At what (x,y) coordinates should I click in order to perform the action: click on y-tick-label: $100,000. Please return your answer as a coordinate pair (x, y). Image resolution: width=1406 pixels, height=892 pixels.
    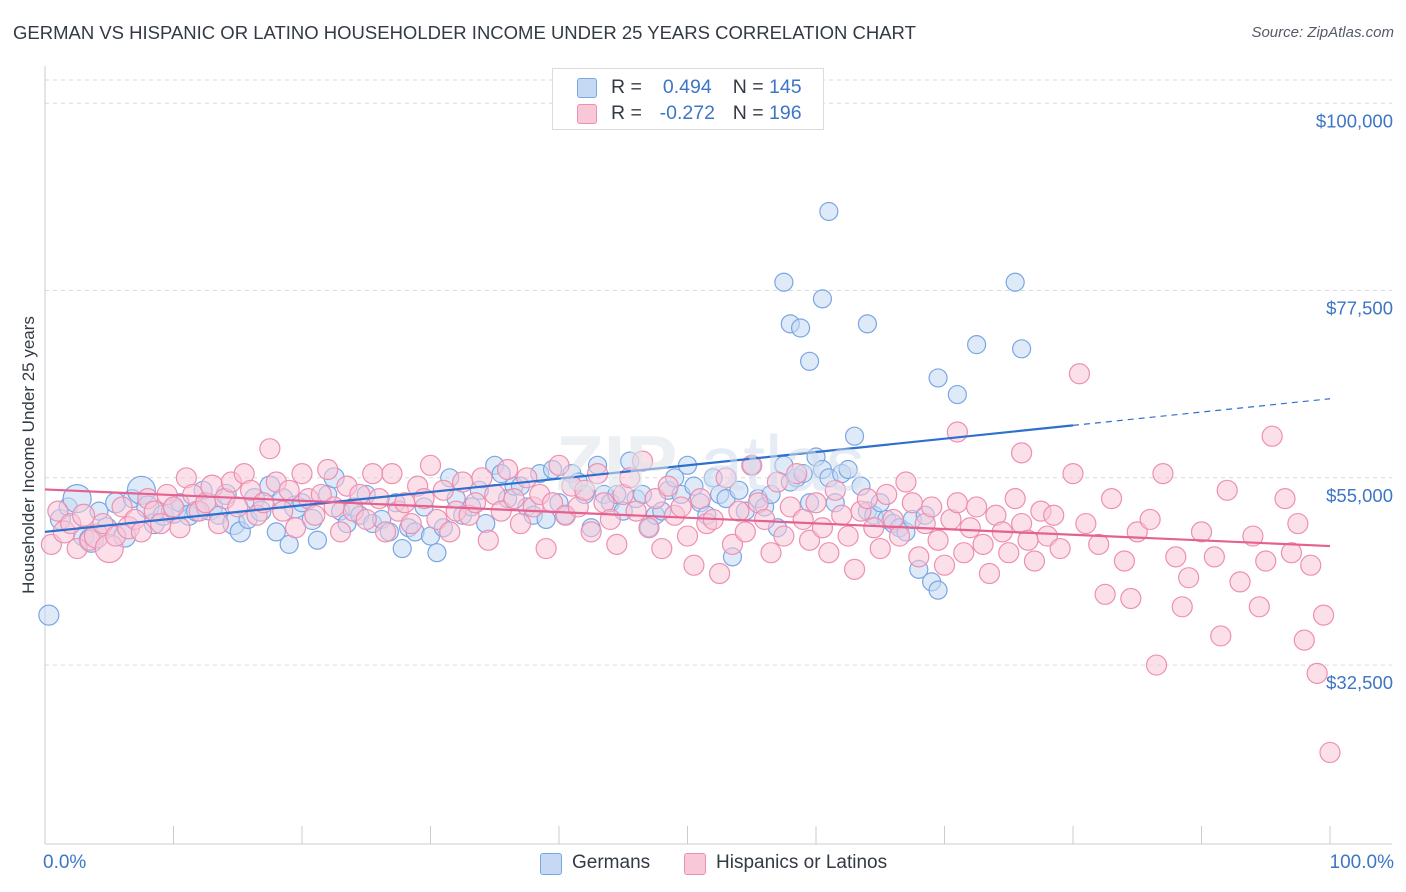
    Looking at the image, I should click on (1354, 120).